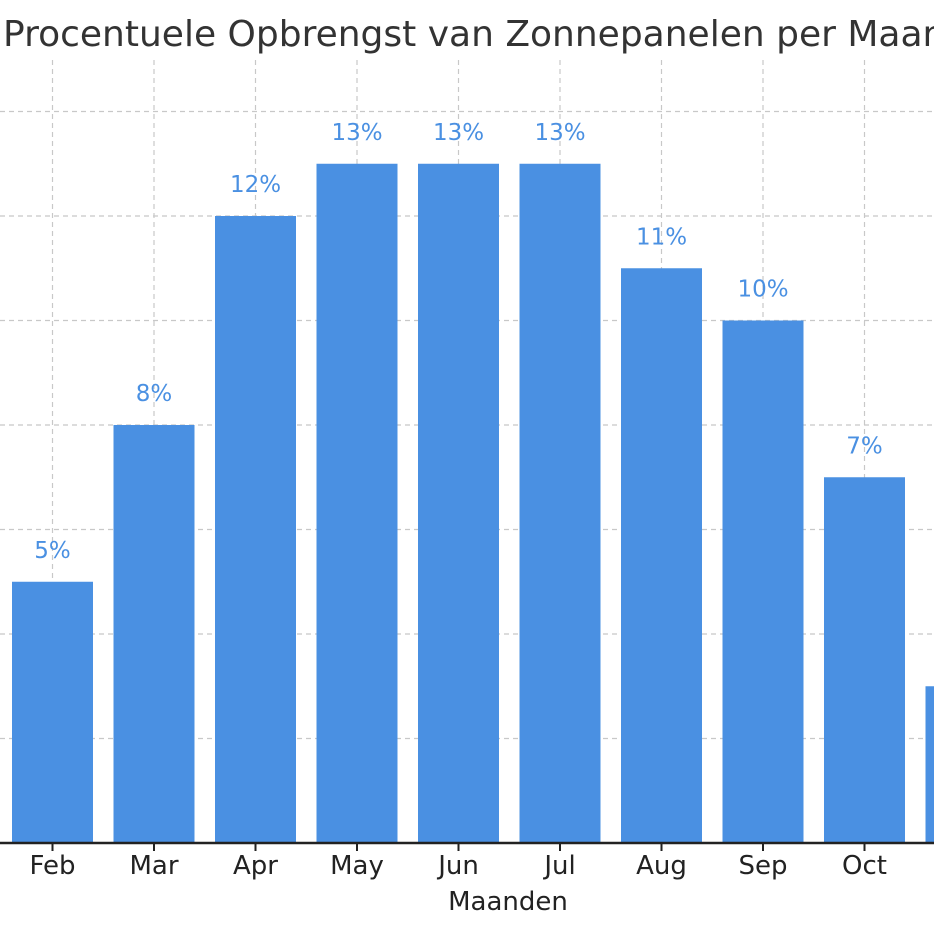 Image resolution: width=934 pixels, height=934 pixels. Describe the element at coordinates (356, 133) in the screenshot. I see `data-label-may: 13%` at that location.